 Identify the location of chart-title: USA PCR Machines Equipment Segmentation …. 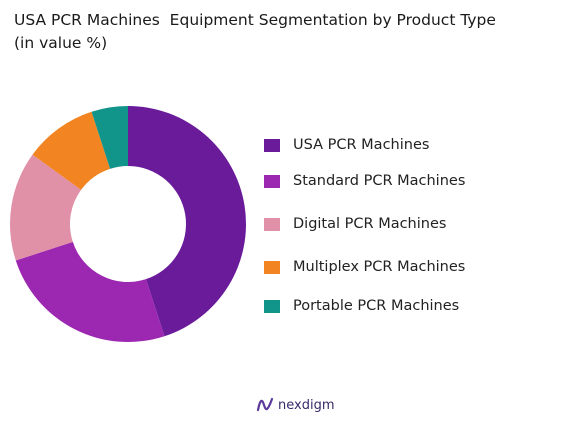
(255, 31).